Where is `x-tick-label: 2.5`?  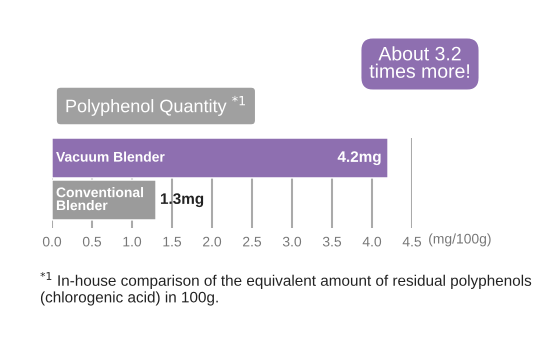
x-tick-label: 2.5 is located at coordinates (252, 241).